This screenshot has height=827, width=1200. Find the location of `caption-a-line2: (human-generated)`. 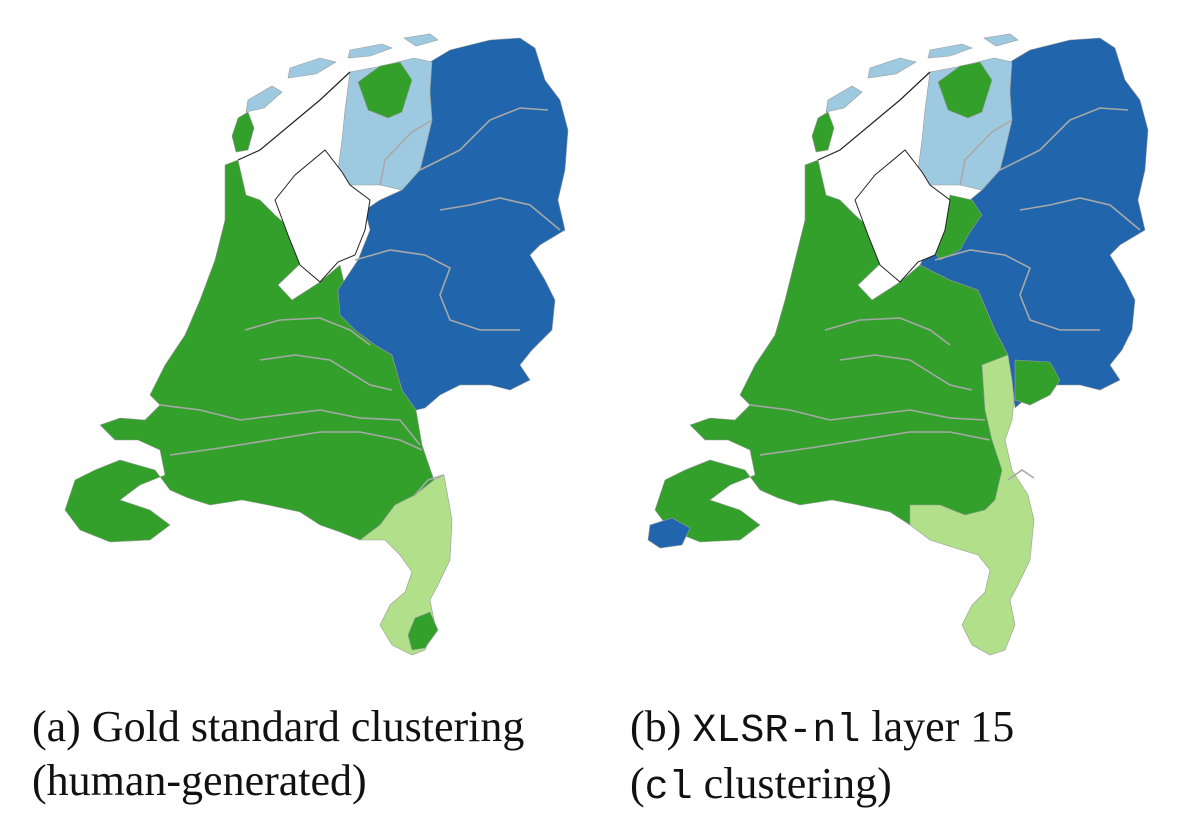

caption-a-line2: (human-generated) is located at coordinates (199, 780).